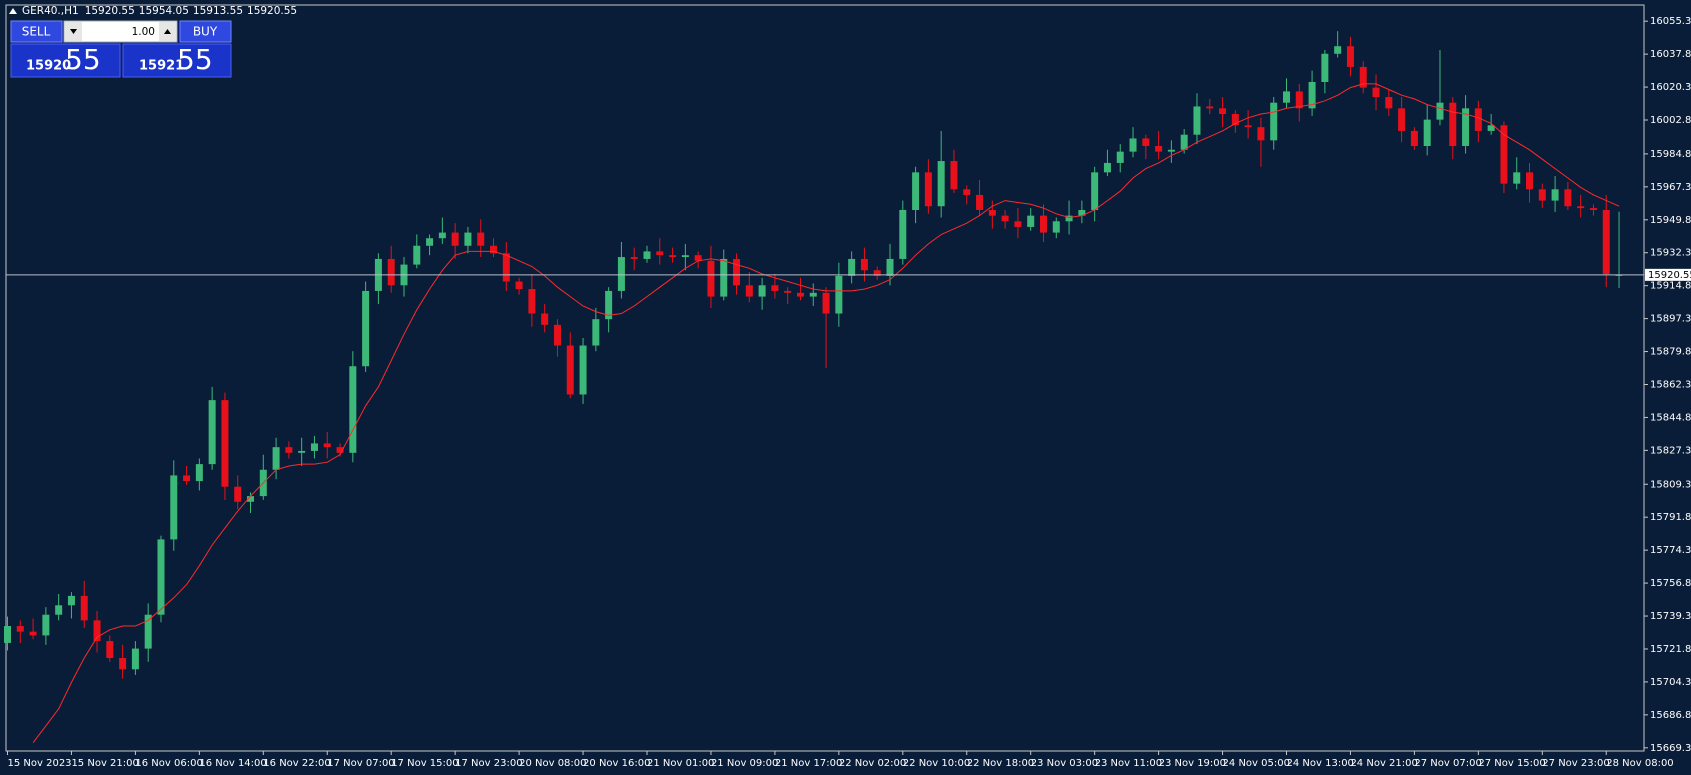 Image resolution: width=1691 pixels, height=775 pixels. Describe the element at coordinates (1670, 616) in the screenshot. I see `y-tick-label: 15739.30` at that location.